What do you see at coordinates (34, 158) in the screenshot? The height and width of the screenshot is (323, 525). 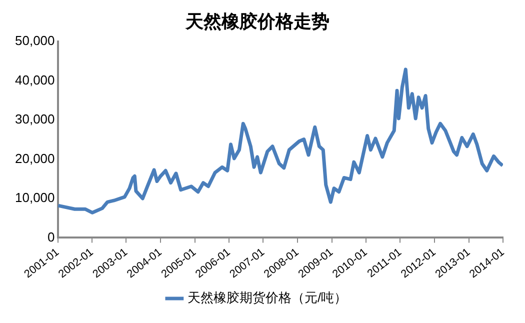 I see `y-tick-label: 20,000` at bounding box center [34, 158].